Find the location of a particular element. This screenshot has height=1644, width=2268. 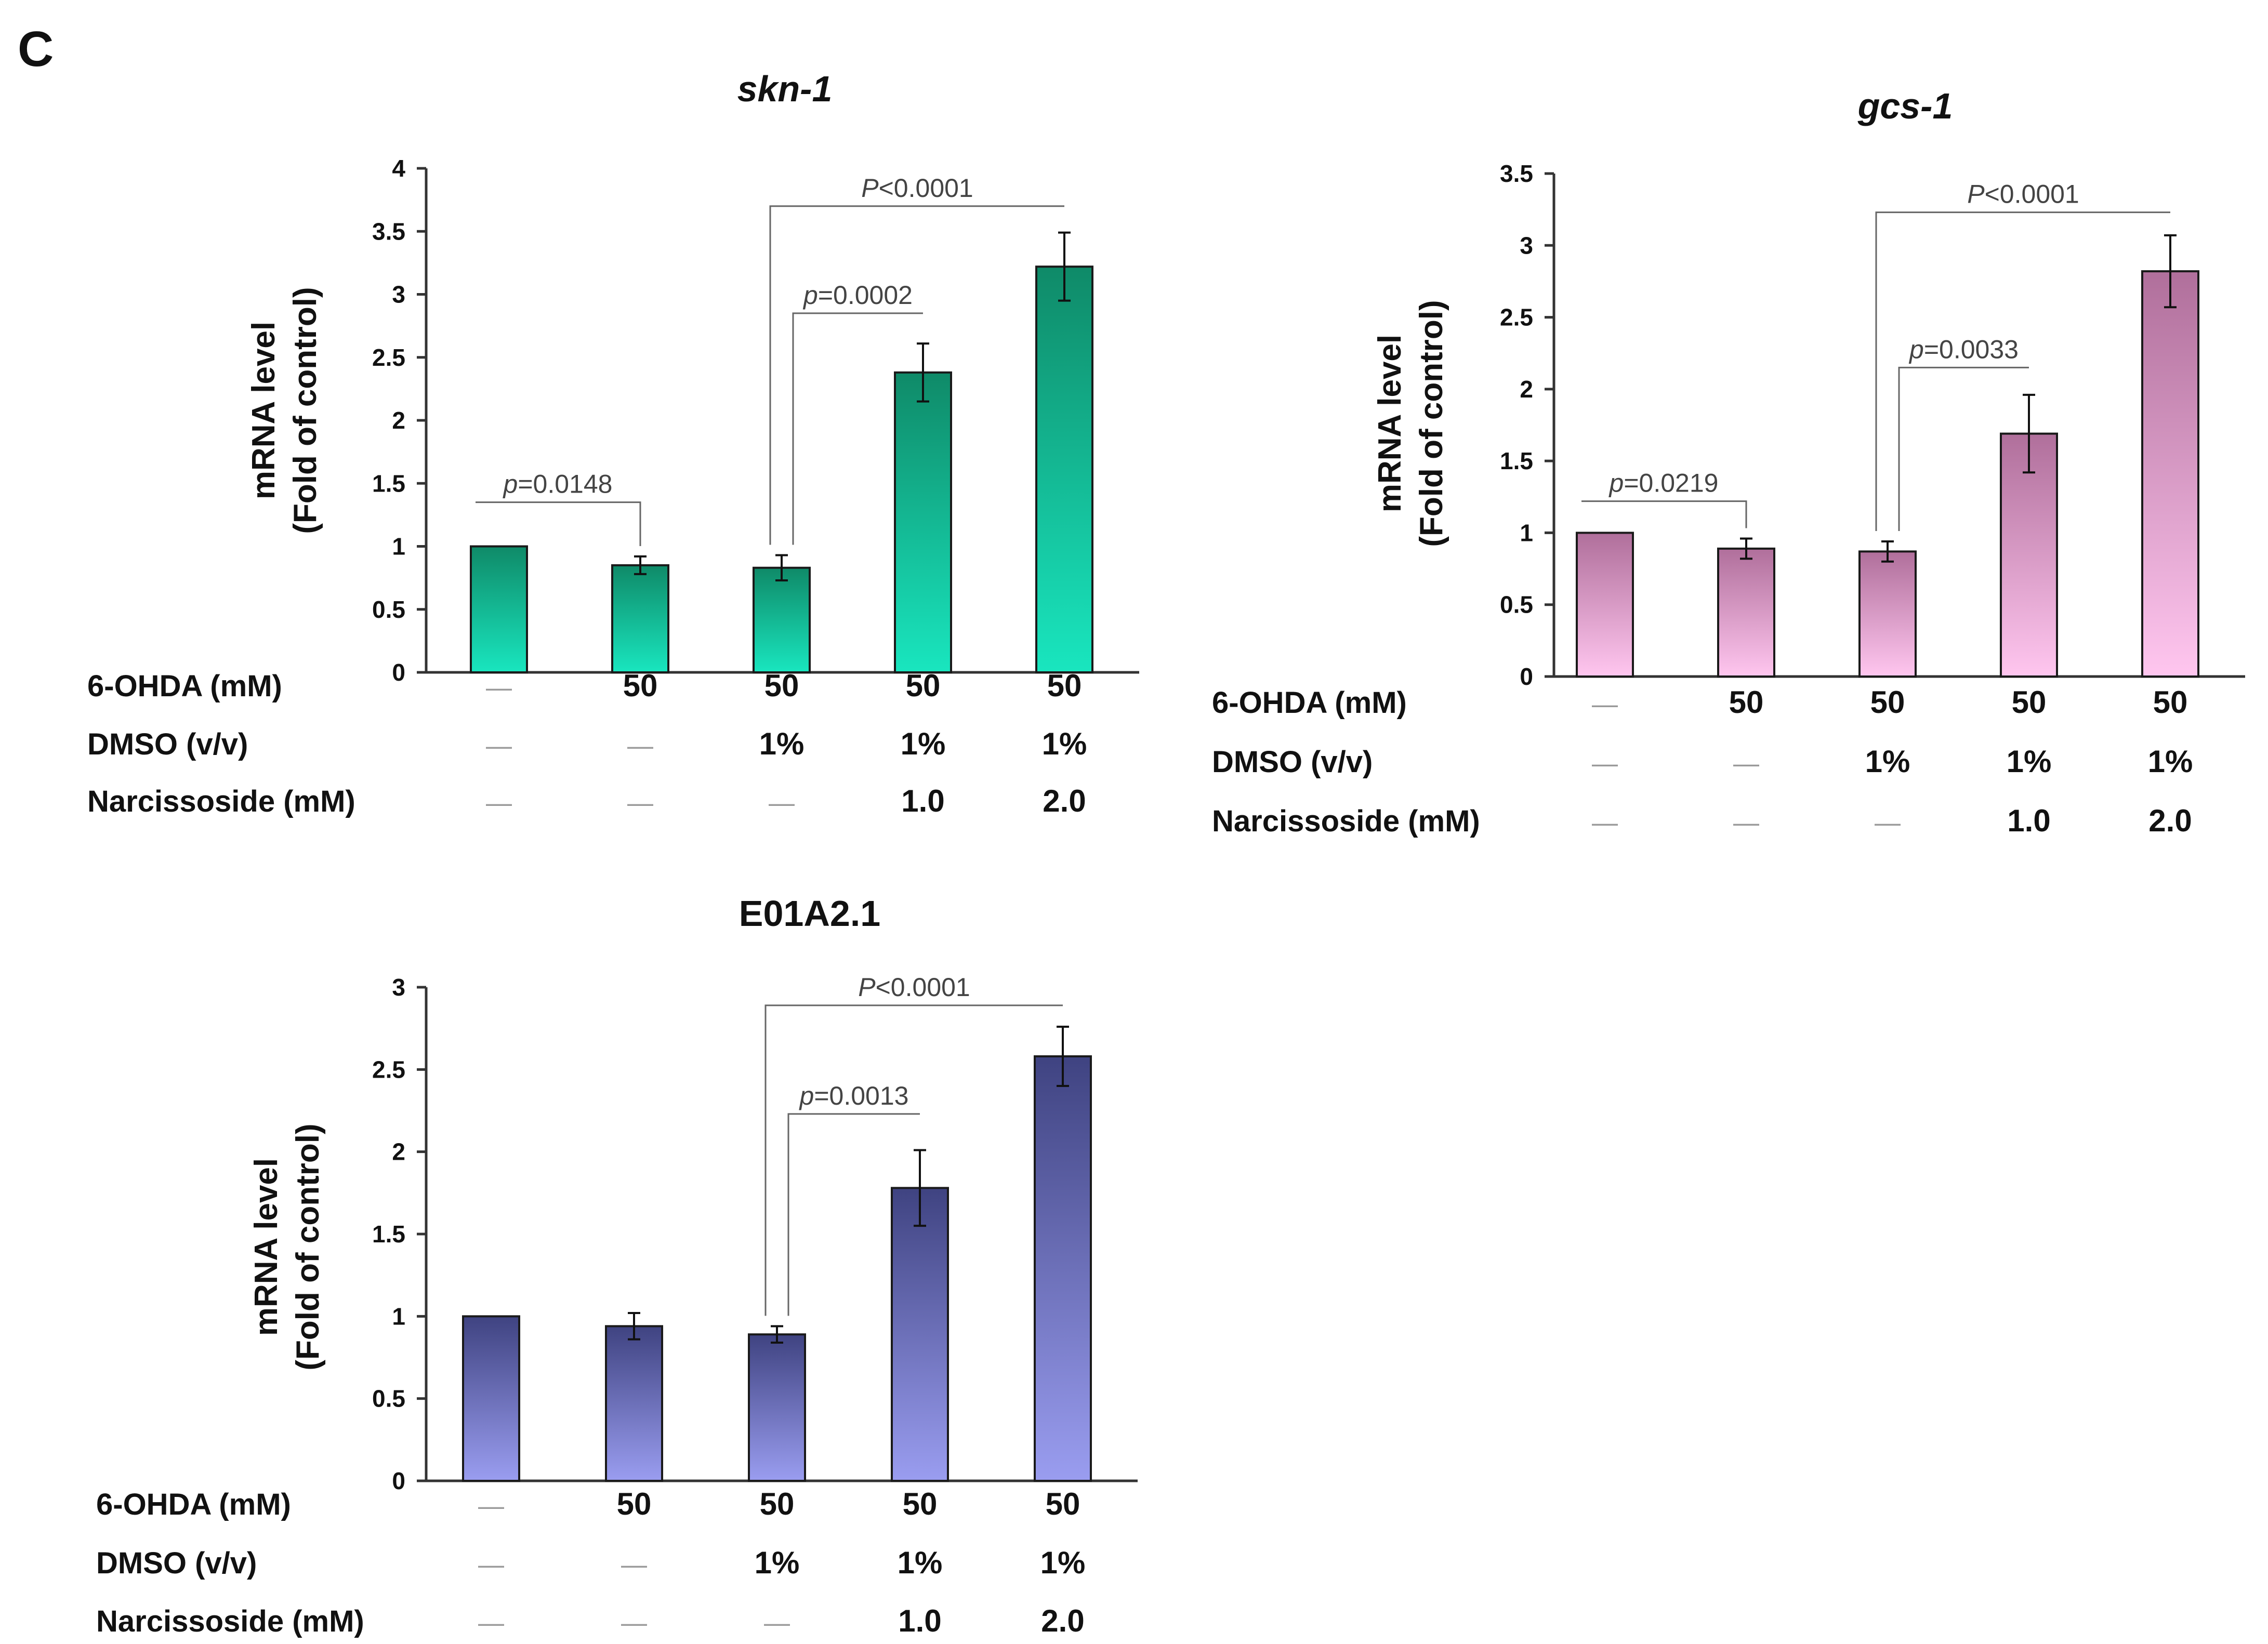

chart-title: gcs-1 is located at coordinates (1905, 106).